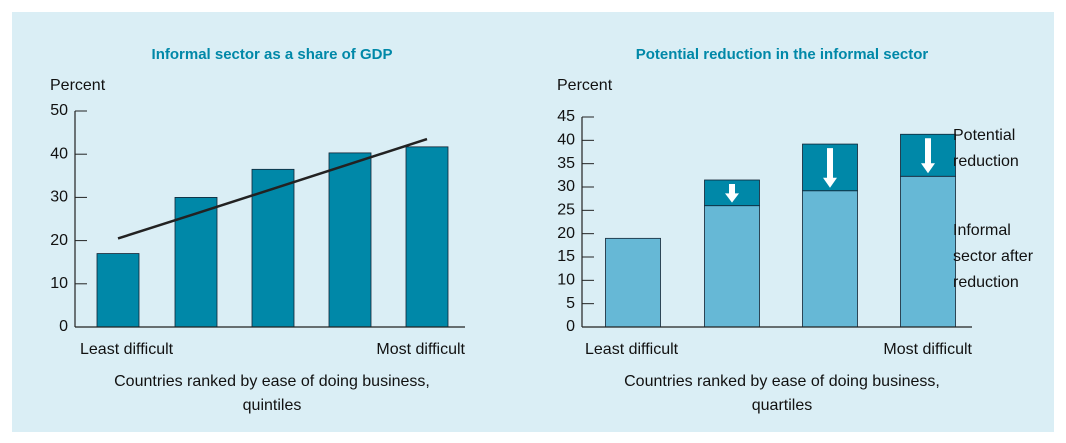 This screenshot has width=1066, height=443. I want to click on y-tick-label: 25, so click(566, 210).